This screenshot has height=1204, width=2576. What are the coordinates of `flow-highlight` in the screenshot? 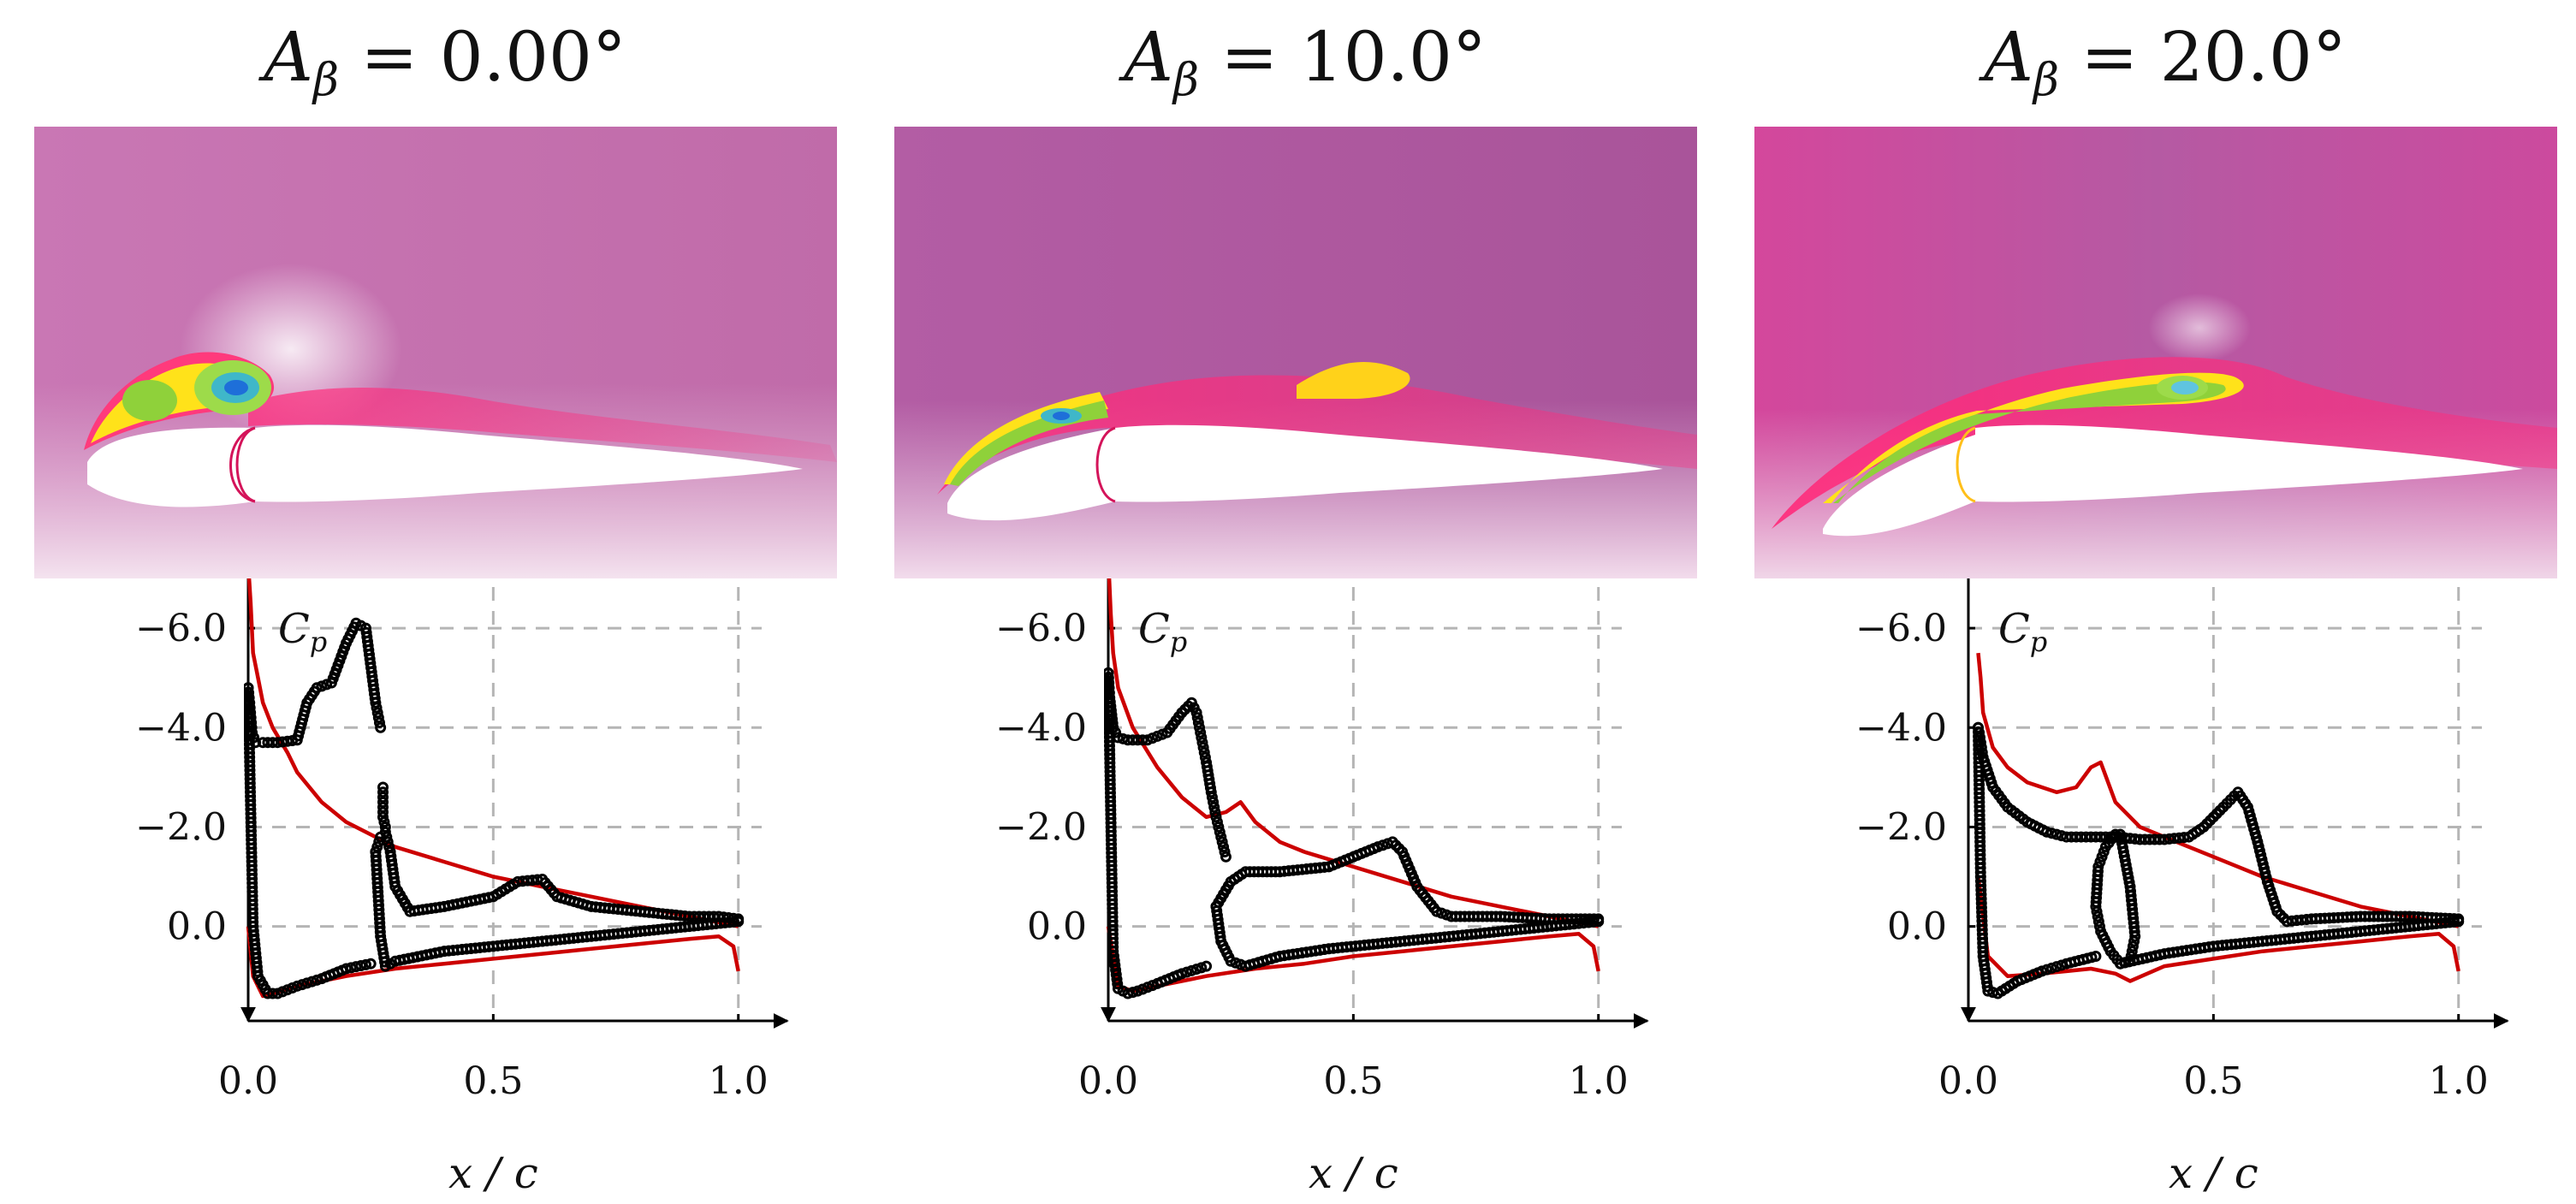 It's located at (2199, 328).